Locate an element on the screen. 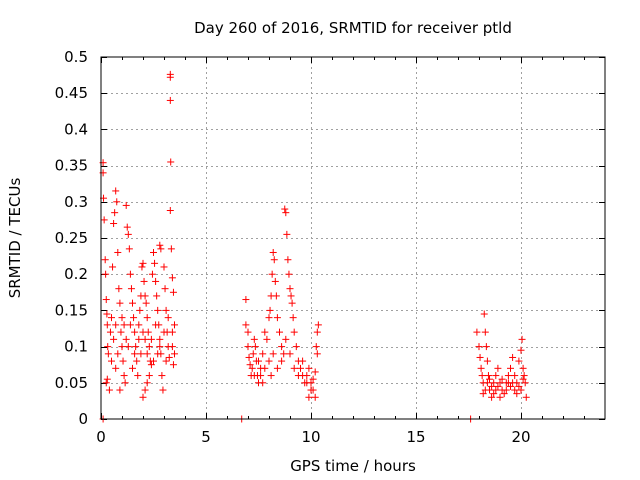 The height and width of the screenshot is (480, 640). y-tick-label: 0.5 is located at coordinates (76, 57).